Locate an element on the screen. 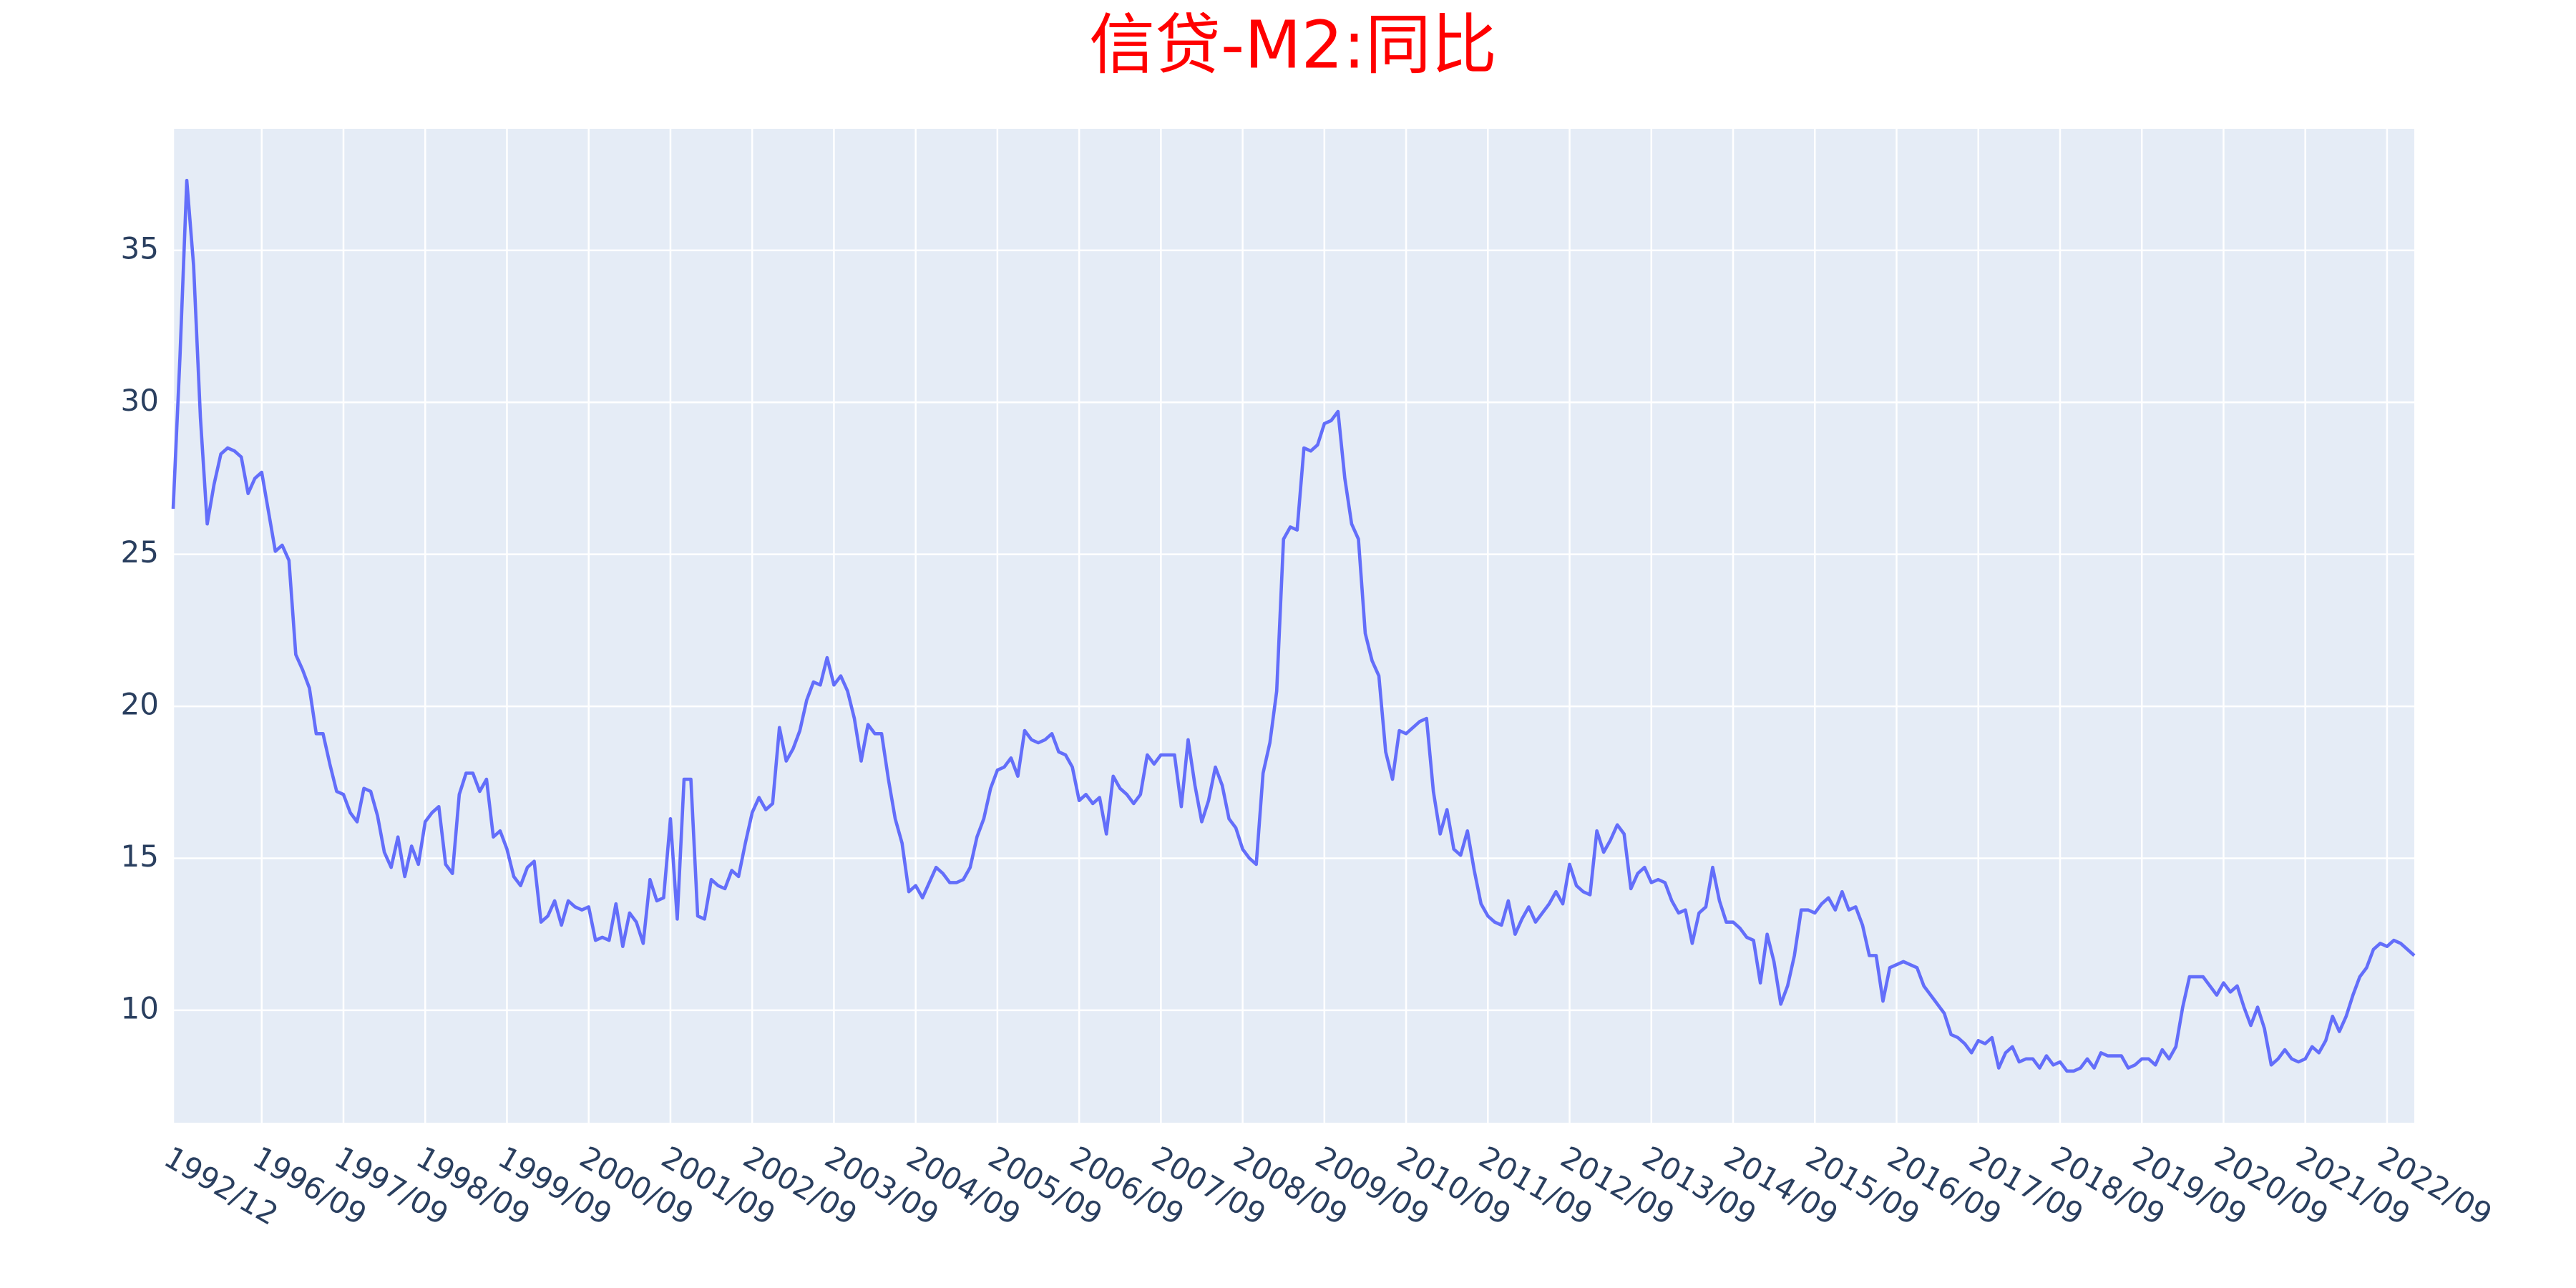 This screenshot has height=1288, width=2576. y-tick-label: 10 is located at coordinates (140, 1007).